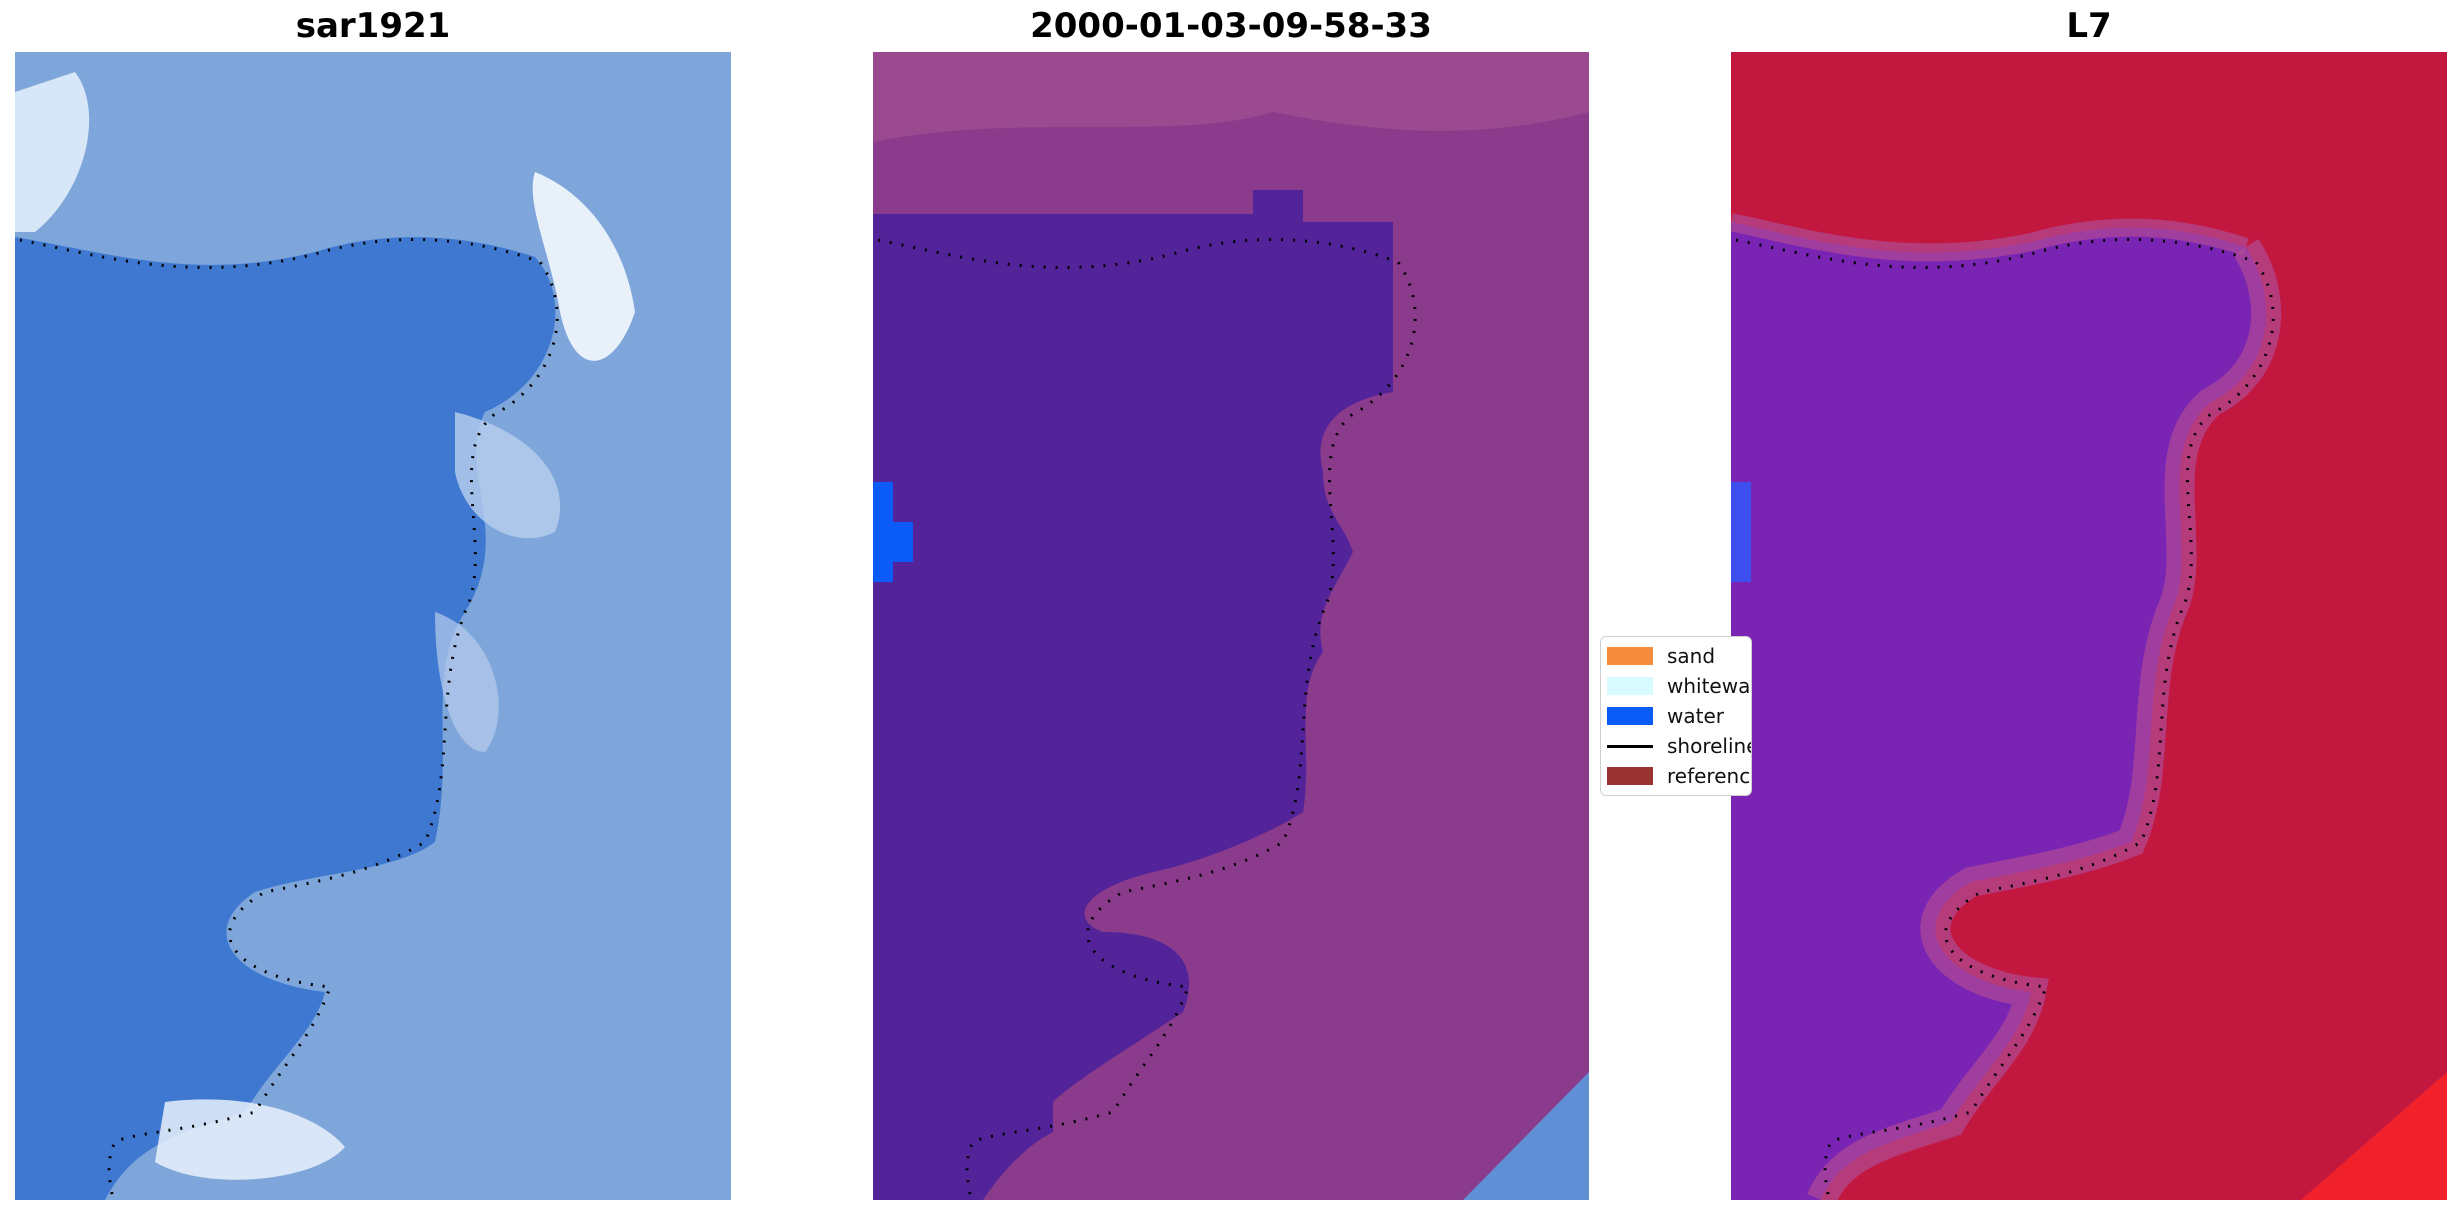 Image resolution: width=2460 pixels, height=1212 pixels. I want to click on panel-title-index: L7, so click(2089, 26).